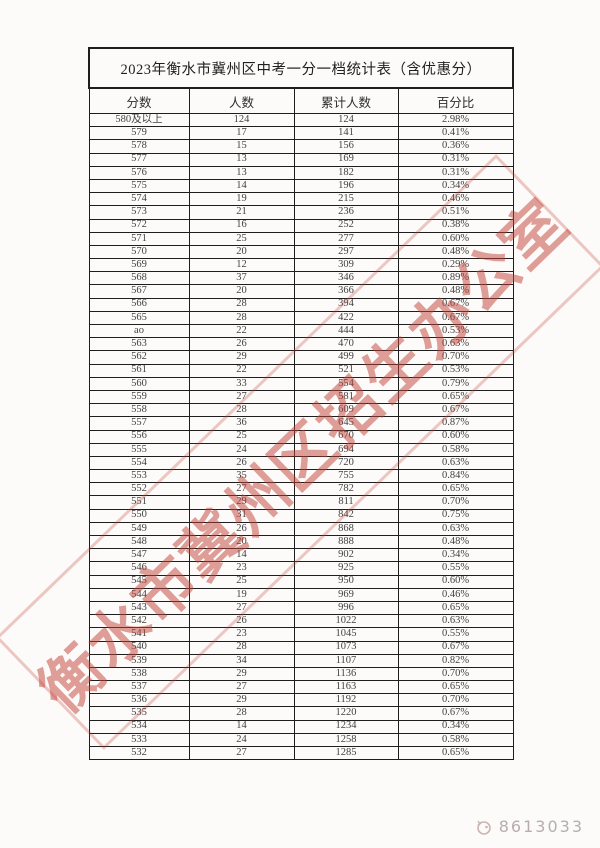 The width and height of the screenshot is (600, 848). Describe the element at coordinates (529, 826) in the screenshot. I see `publisher-mark: 8613033` at that location.